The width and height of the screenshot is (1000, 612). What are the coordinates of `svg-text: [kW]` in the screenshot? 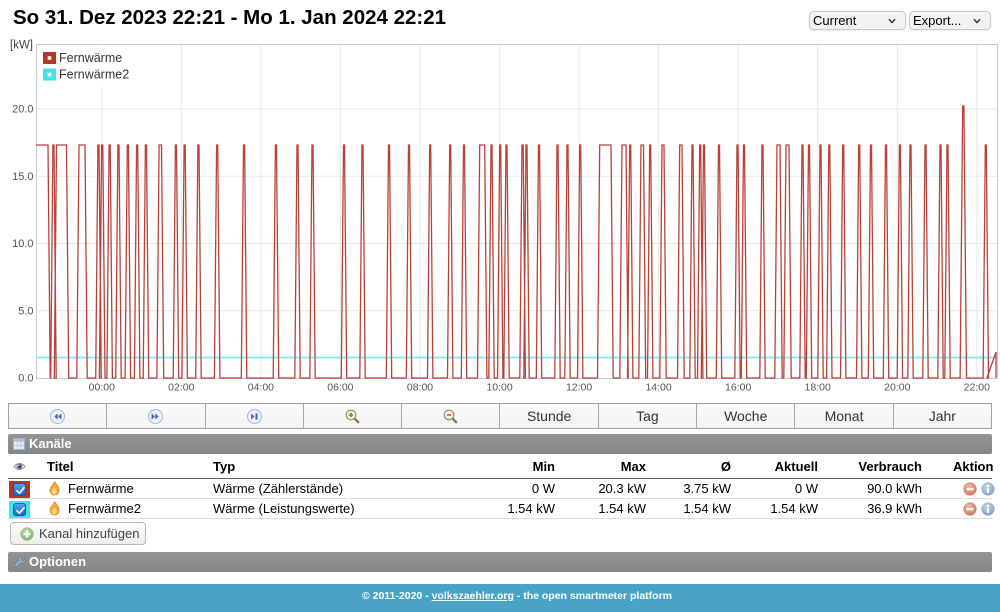 It's located at (21, 46).